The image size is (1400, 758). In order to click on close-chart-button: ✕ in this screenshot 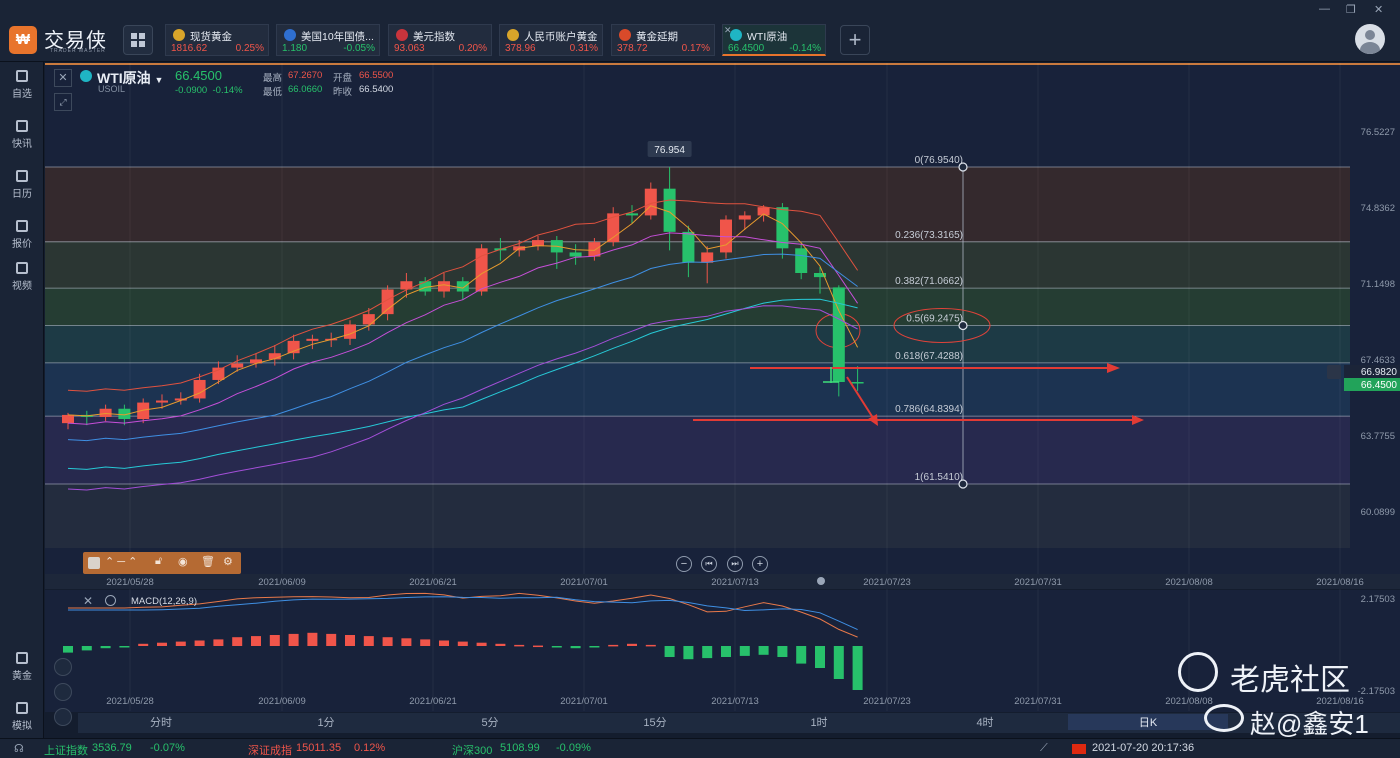, I will do `click(63, 78)`.